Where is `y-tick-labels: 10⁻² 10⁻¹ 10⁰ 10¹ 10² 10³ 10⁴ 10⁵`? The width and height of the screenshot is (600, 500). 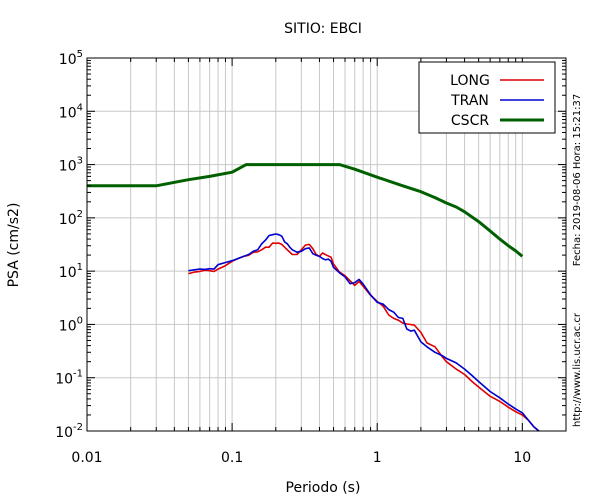 y-tick-labels: 10⁻² 10⁻¹ 10⁰ 10¹ 10² 10³ 10⁴ 10⁵ is located at coordinates (69, 245).